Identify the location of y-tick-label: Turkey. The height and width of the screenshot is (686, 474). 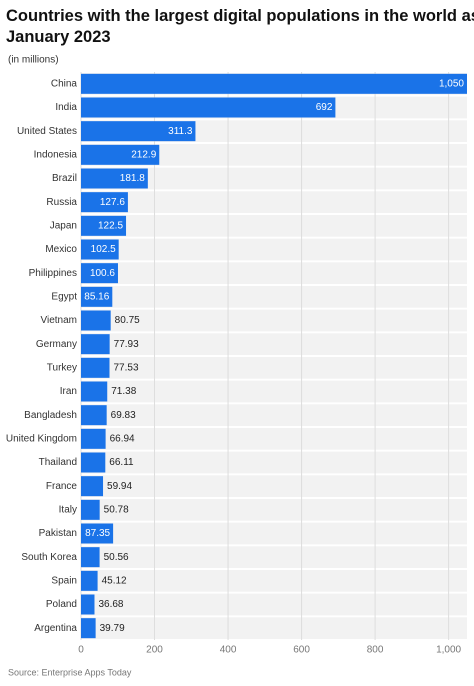
(62, 367).